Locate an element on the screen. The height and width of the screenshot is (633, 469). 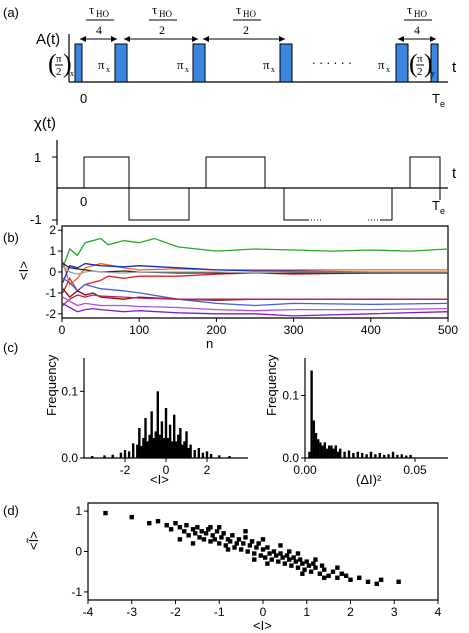
d-ytick-label: -1 is located at coordinates (76, 592).